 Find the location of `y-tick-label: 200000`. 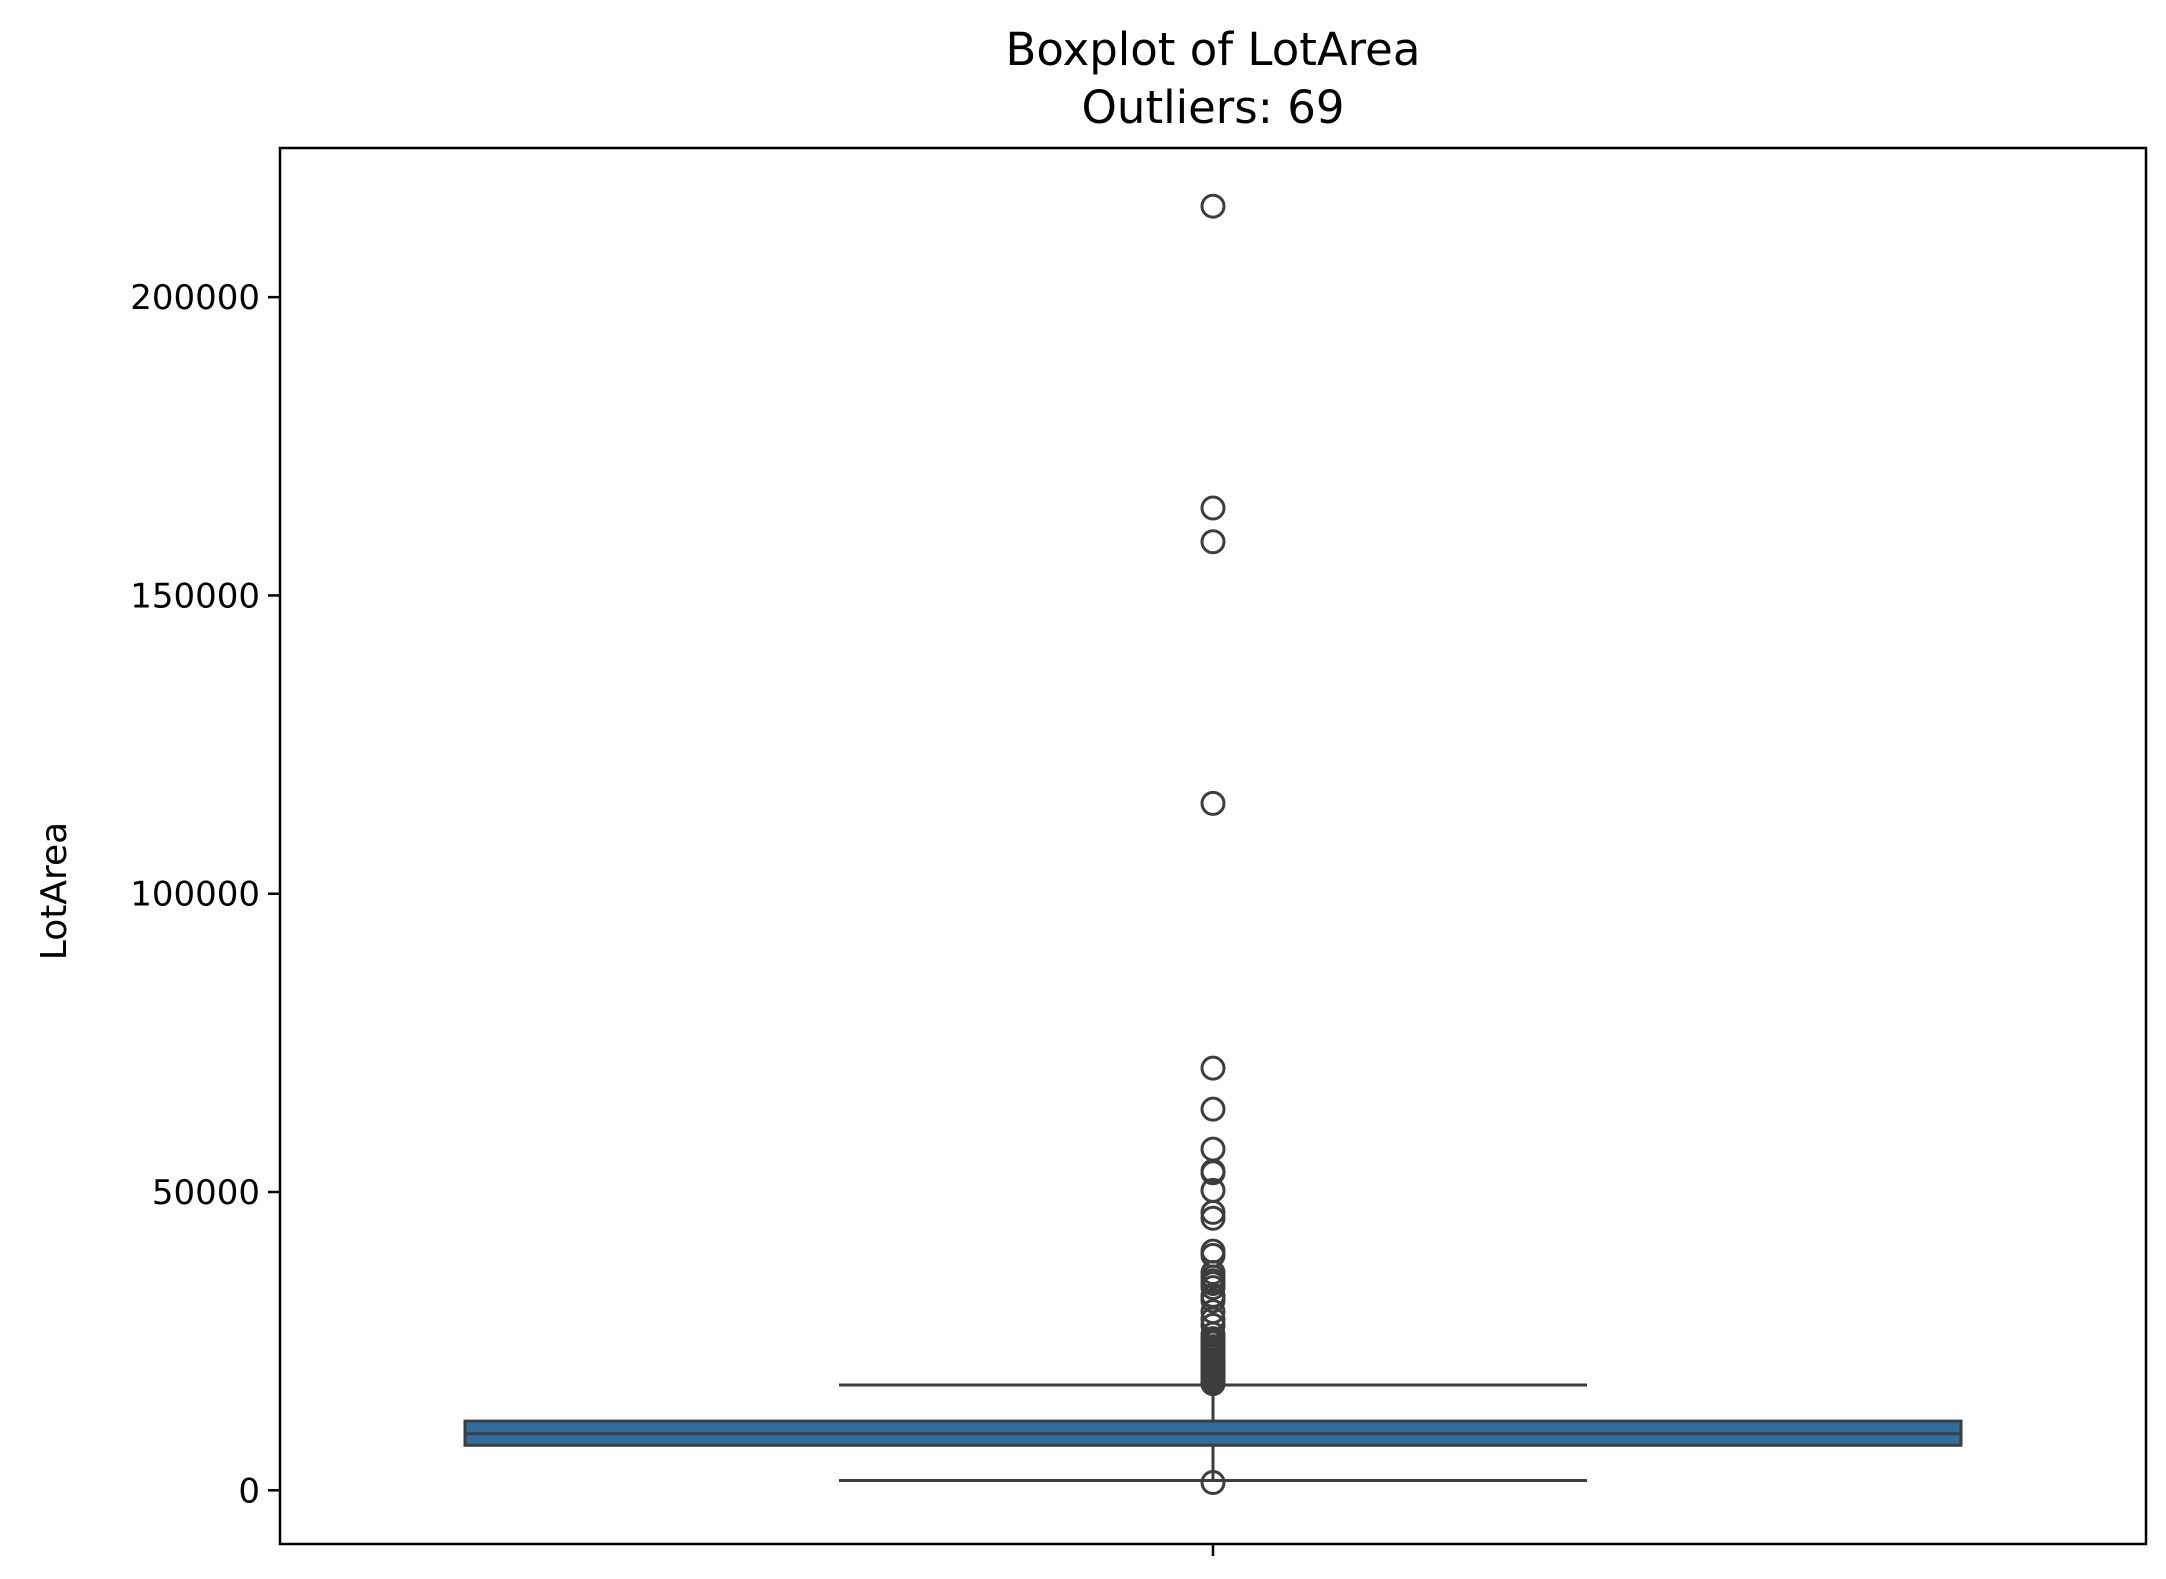

y-tick-label: 200000 is located at coordinates (195, 298).